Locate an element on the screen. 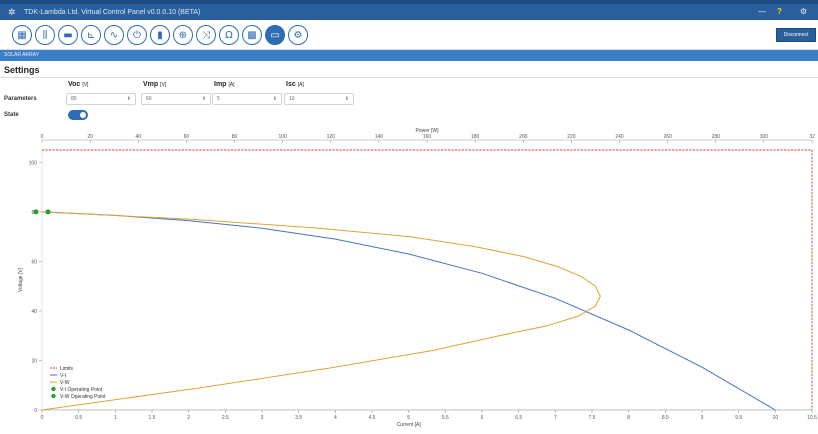  top-tick-label: 300 is located at coordinates (764, 137).